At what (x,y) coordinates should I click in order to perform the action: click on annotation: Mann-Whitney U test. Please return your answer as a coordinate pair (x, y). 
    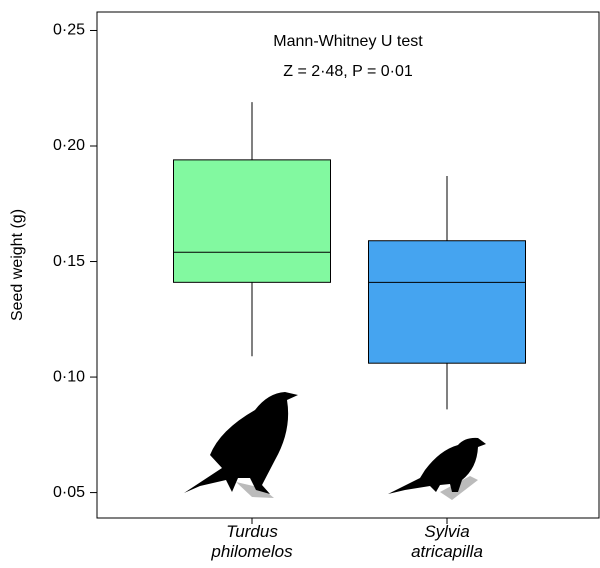
    Looking at the image, I should click on (348, 41).